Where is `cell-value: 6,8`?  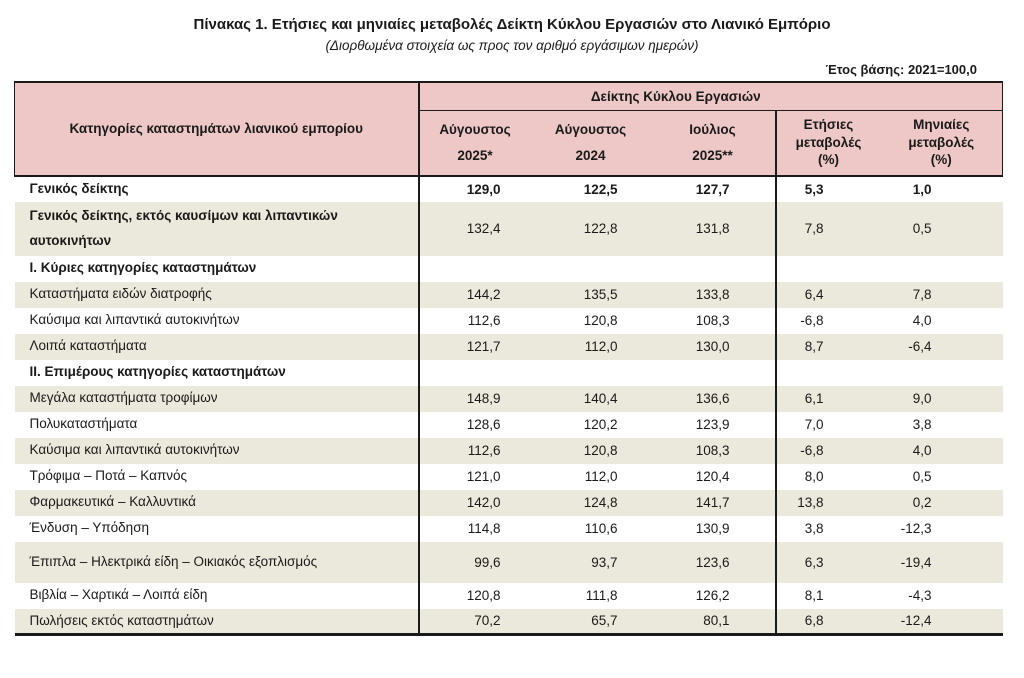 cell-value: 6,8 is located at coordinates (814, 621).